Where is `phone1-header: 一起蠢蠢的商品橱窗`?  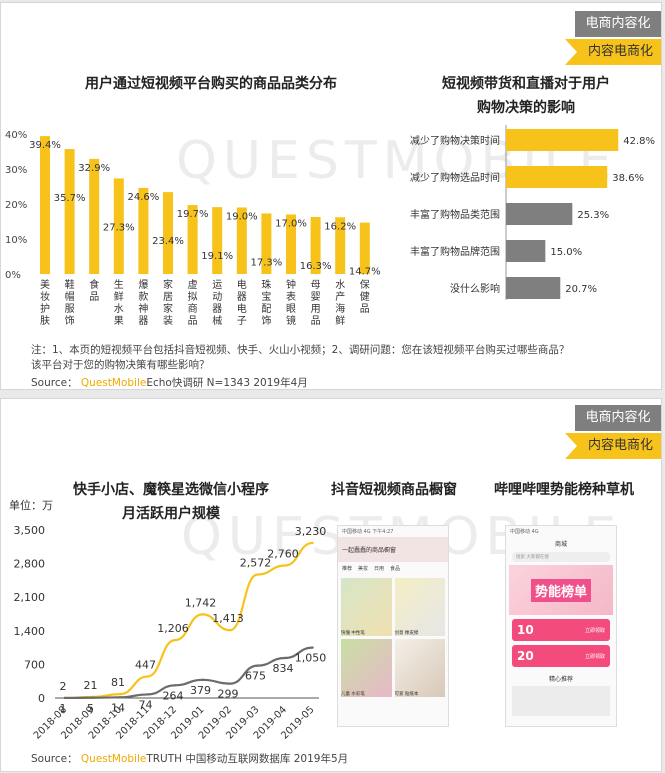
phone1-header: 一起蠢蠢的商品橱窗 is located at coordinates (393, 549).